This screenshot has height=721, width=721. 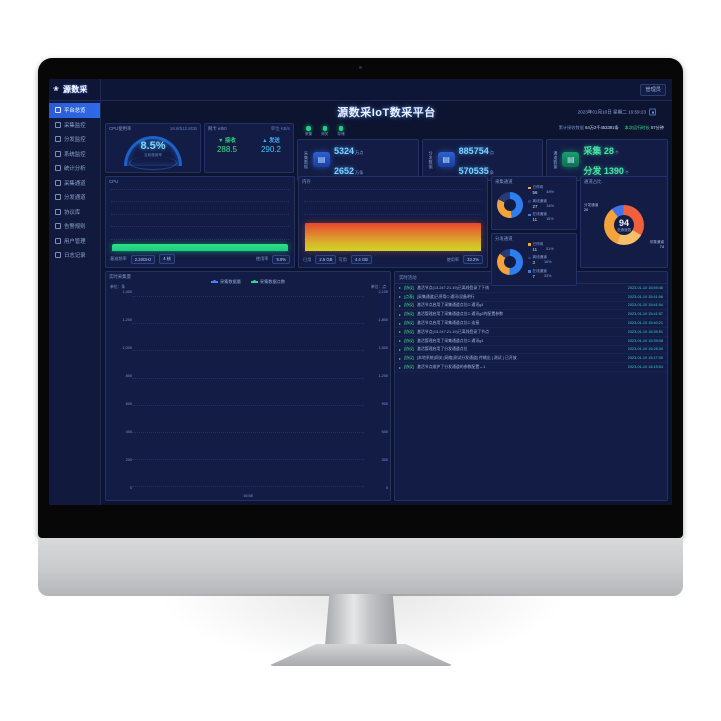 I want to click on system-icon, so click(x=58, y=153).